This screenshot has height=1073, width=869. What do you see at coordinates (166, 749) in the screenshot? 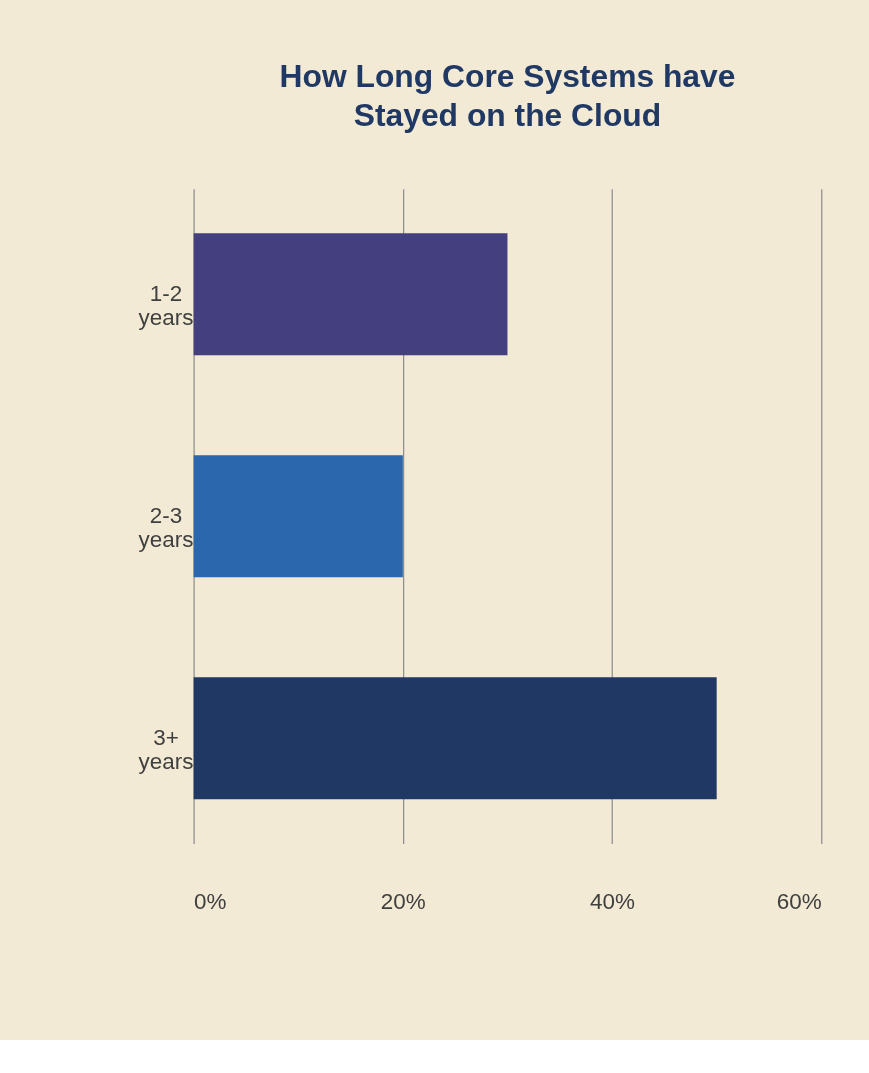
I see `y-tick-label: 3+ years` at bounding box center [166, 749].